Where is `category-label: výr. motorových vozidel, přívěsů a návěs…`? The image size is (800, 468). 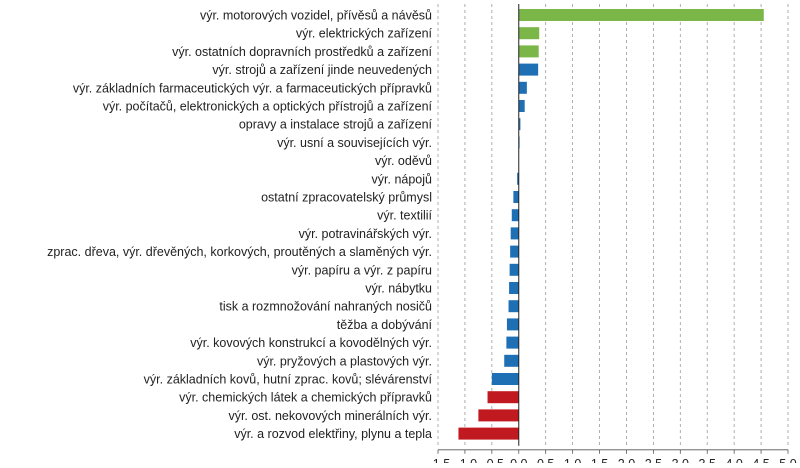
category-label: výr. motorových vozidel, přívěsů a návěs… is located at coordinates (316, 16).